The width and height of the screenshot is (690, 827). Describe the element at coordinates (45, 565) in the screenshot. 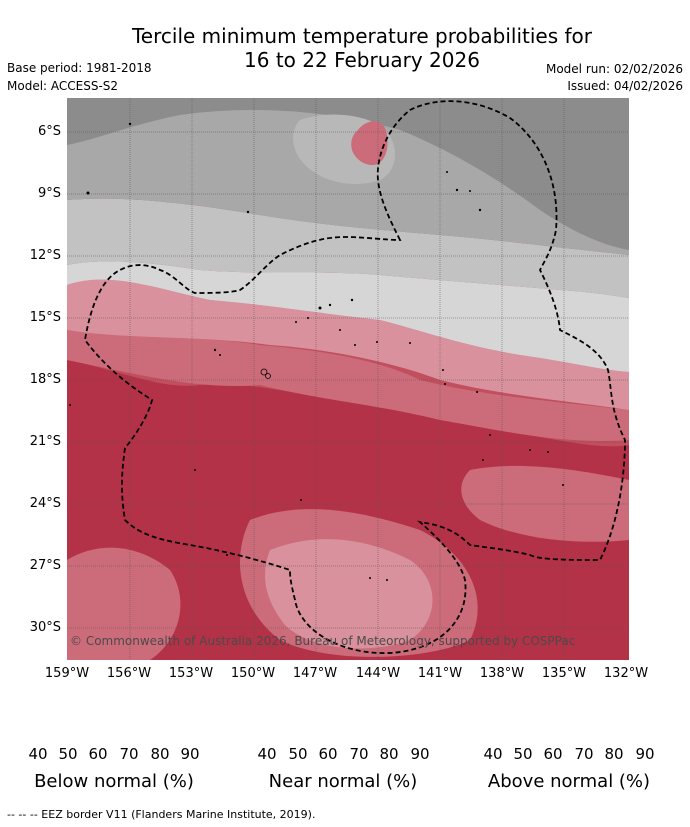

I see `lat-label: 27°S` at that location.